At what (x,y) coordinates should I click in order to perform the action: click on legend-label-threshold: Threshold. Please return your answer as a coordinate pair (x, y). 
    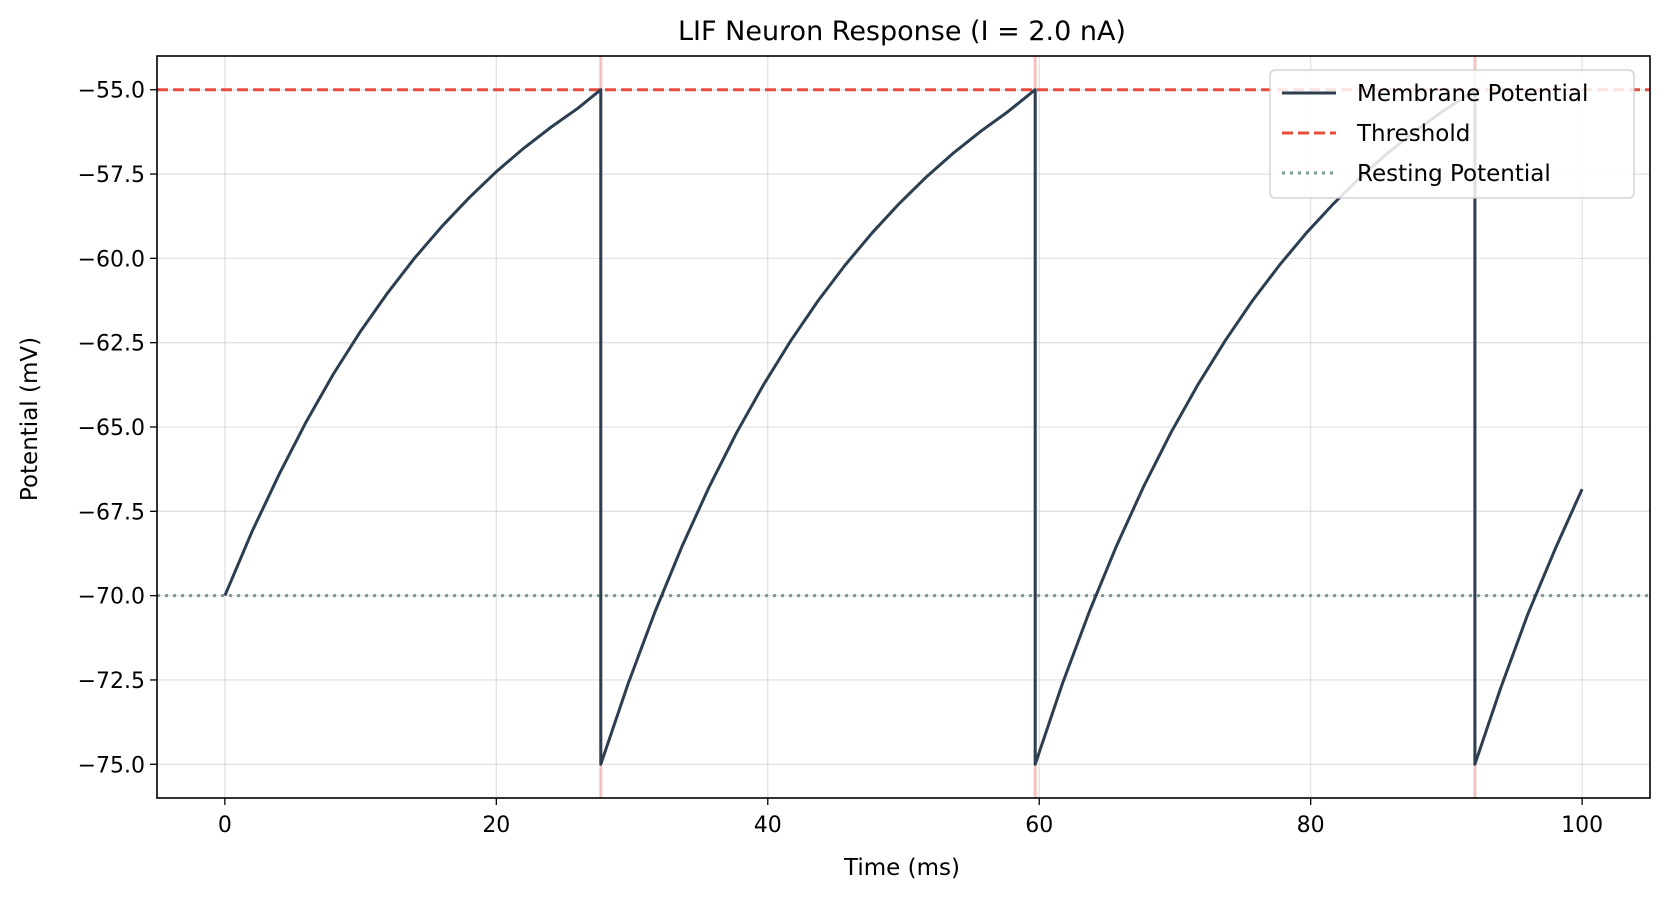
    Looking at the image, I should click on (1413, 134).